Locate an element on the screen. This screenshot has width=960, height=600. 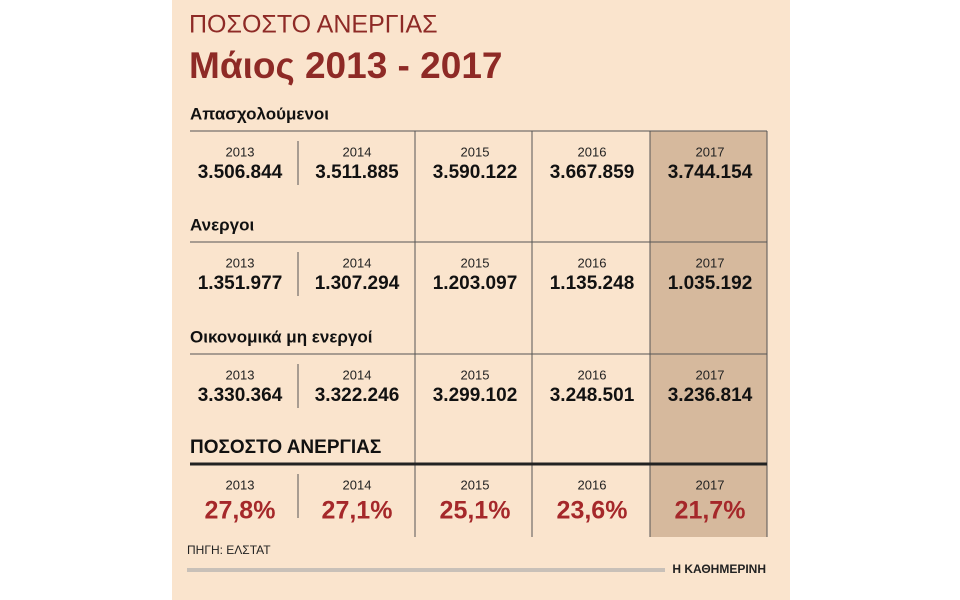
source: ΠΗΓΗ: ΕΛΣΤΑΤ is located at coordinates (229, 550).